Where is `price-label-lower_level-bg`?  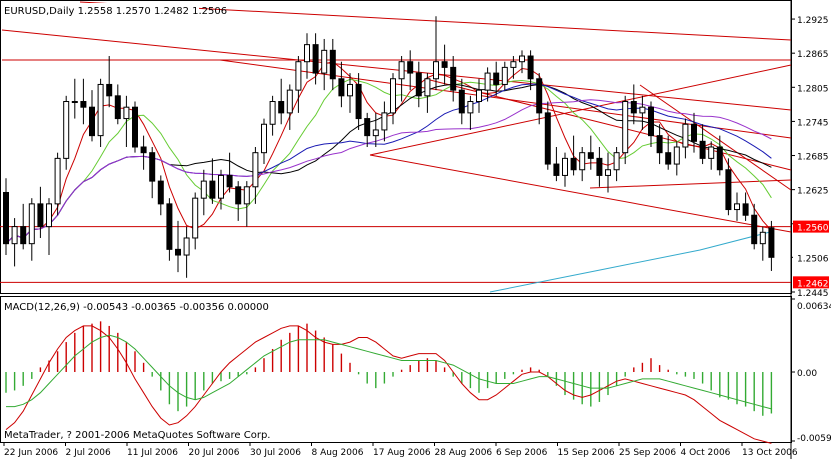
price-label-lower_level-bg is located at coordinates (811, 282).